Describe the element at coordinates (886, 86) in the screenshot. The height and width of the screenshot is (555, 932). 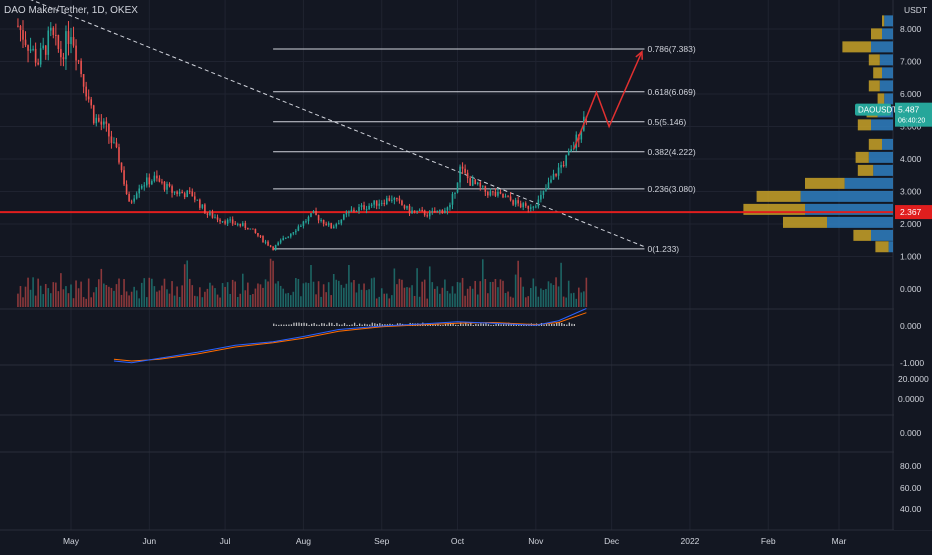
I see `volume-profile-up` at that location.